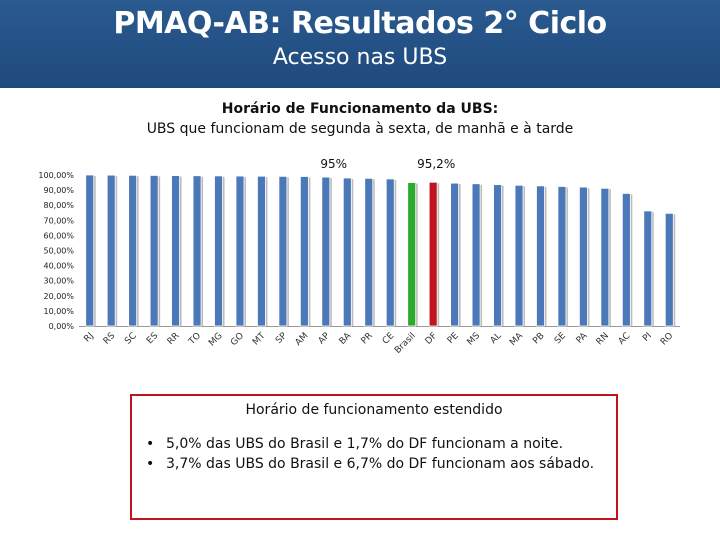  I want to click on y-tick-label: 80,00%, so click(58, 205).